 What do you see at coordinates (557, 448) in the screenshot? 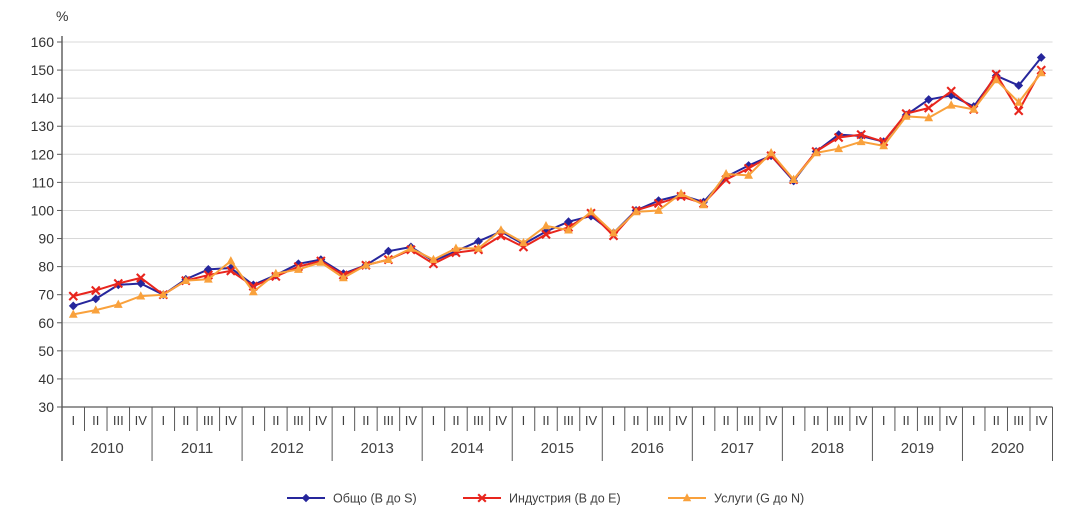
I see `year-label: 2015` at bounding box center [557, 448].